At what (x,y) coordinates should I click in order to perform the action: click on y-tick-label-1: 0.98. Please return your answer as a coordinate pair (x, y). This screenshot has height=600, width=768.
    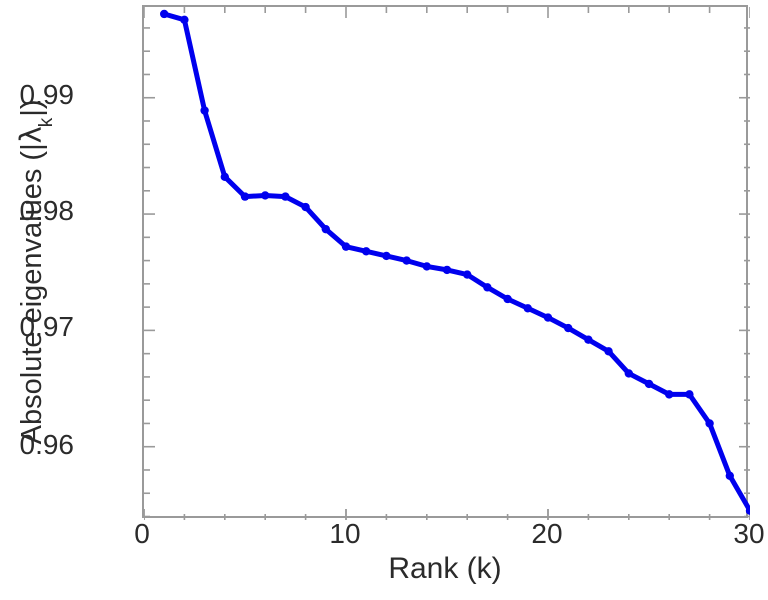
    Looking at the image, I should click on (47, 210).